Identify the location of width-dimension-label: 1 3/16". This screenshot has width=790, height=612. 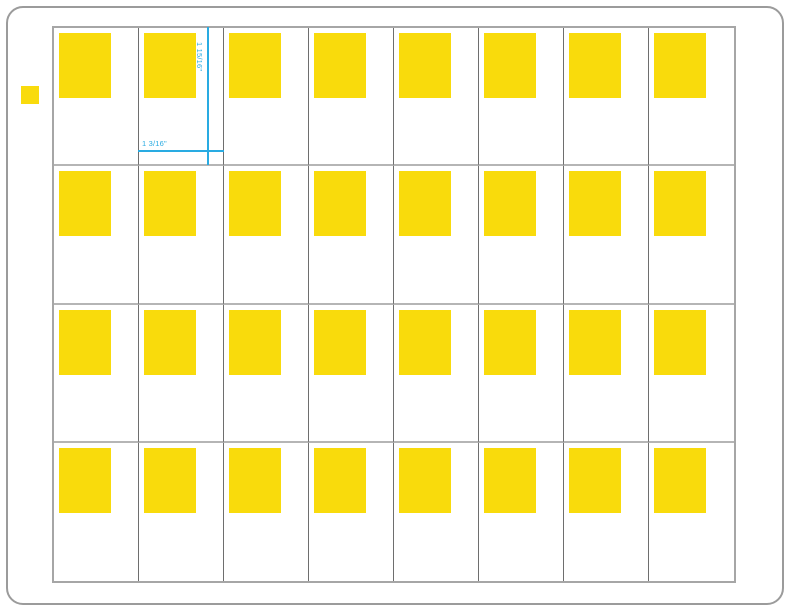
(154, 143).